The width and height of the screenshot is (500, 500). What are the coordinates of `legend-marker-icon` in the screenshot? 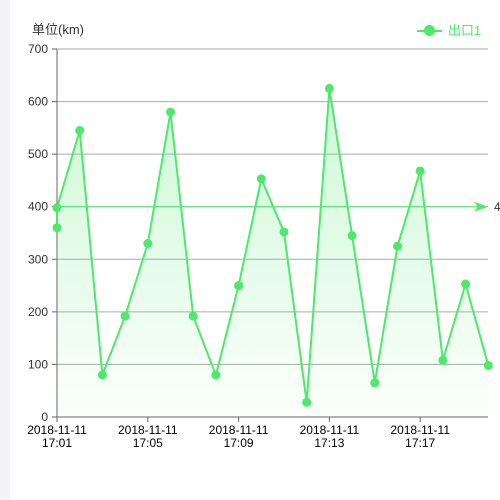 It's located at (429, 31).